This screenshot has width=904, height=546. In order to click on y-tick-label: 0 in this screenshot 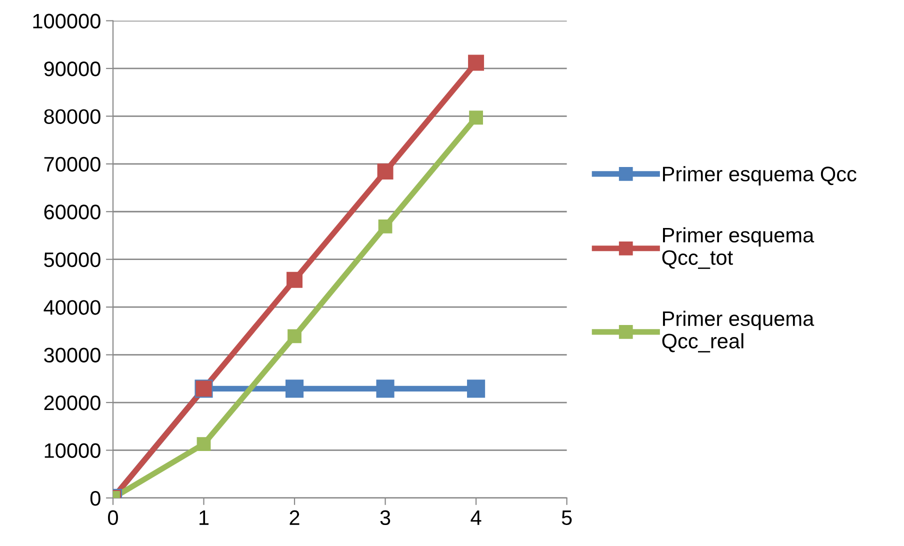, I will do `click(95, 498)`.